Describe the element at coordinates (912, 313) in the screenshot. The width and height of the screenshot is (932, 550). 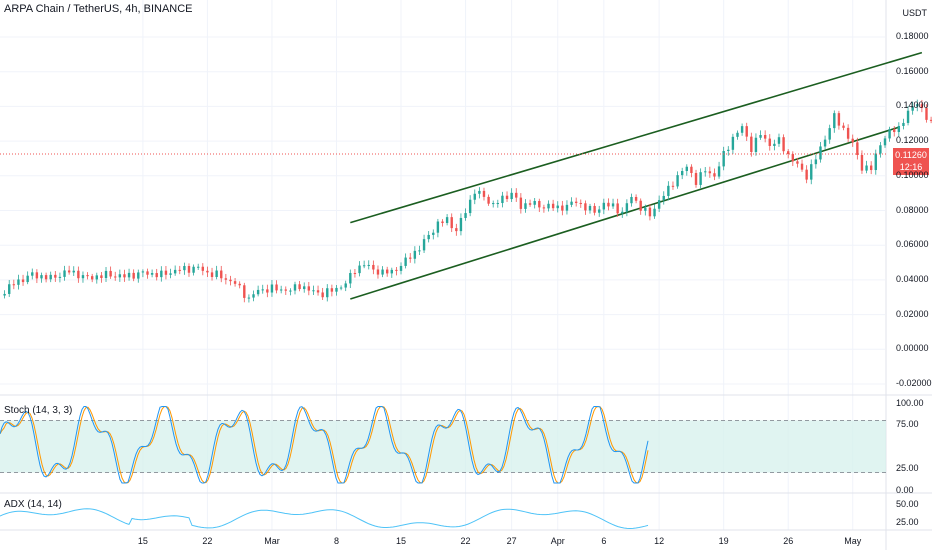
I see `price-tick-8: 0.02000` at that location.